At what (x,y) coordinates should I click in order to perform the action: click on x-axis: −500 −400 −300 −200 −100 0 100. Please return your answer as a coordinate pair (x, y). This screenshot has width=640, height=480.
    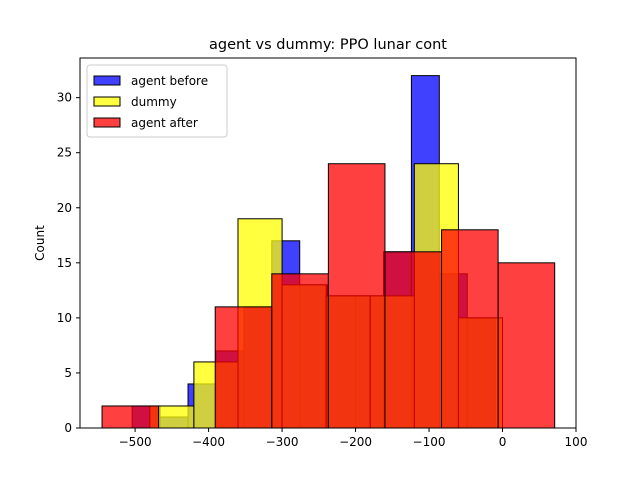
    Looking at the image, I should click on (353, 438).